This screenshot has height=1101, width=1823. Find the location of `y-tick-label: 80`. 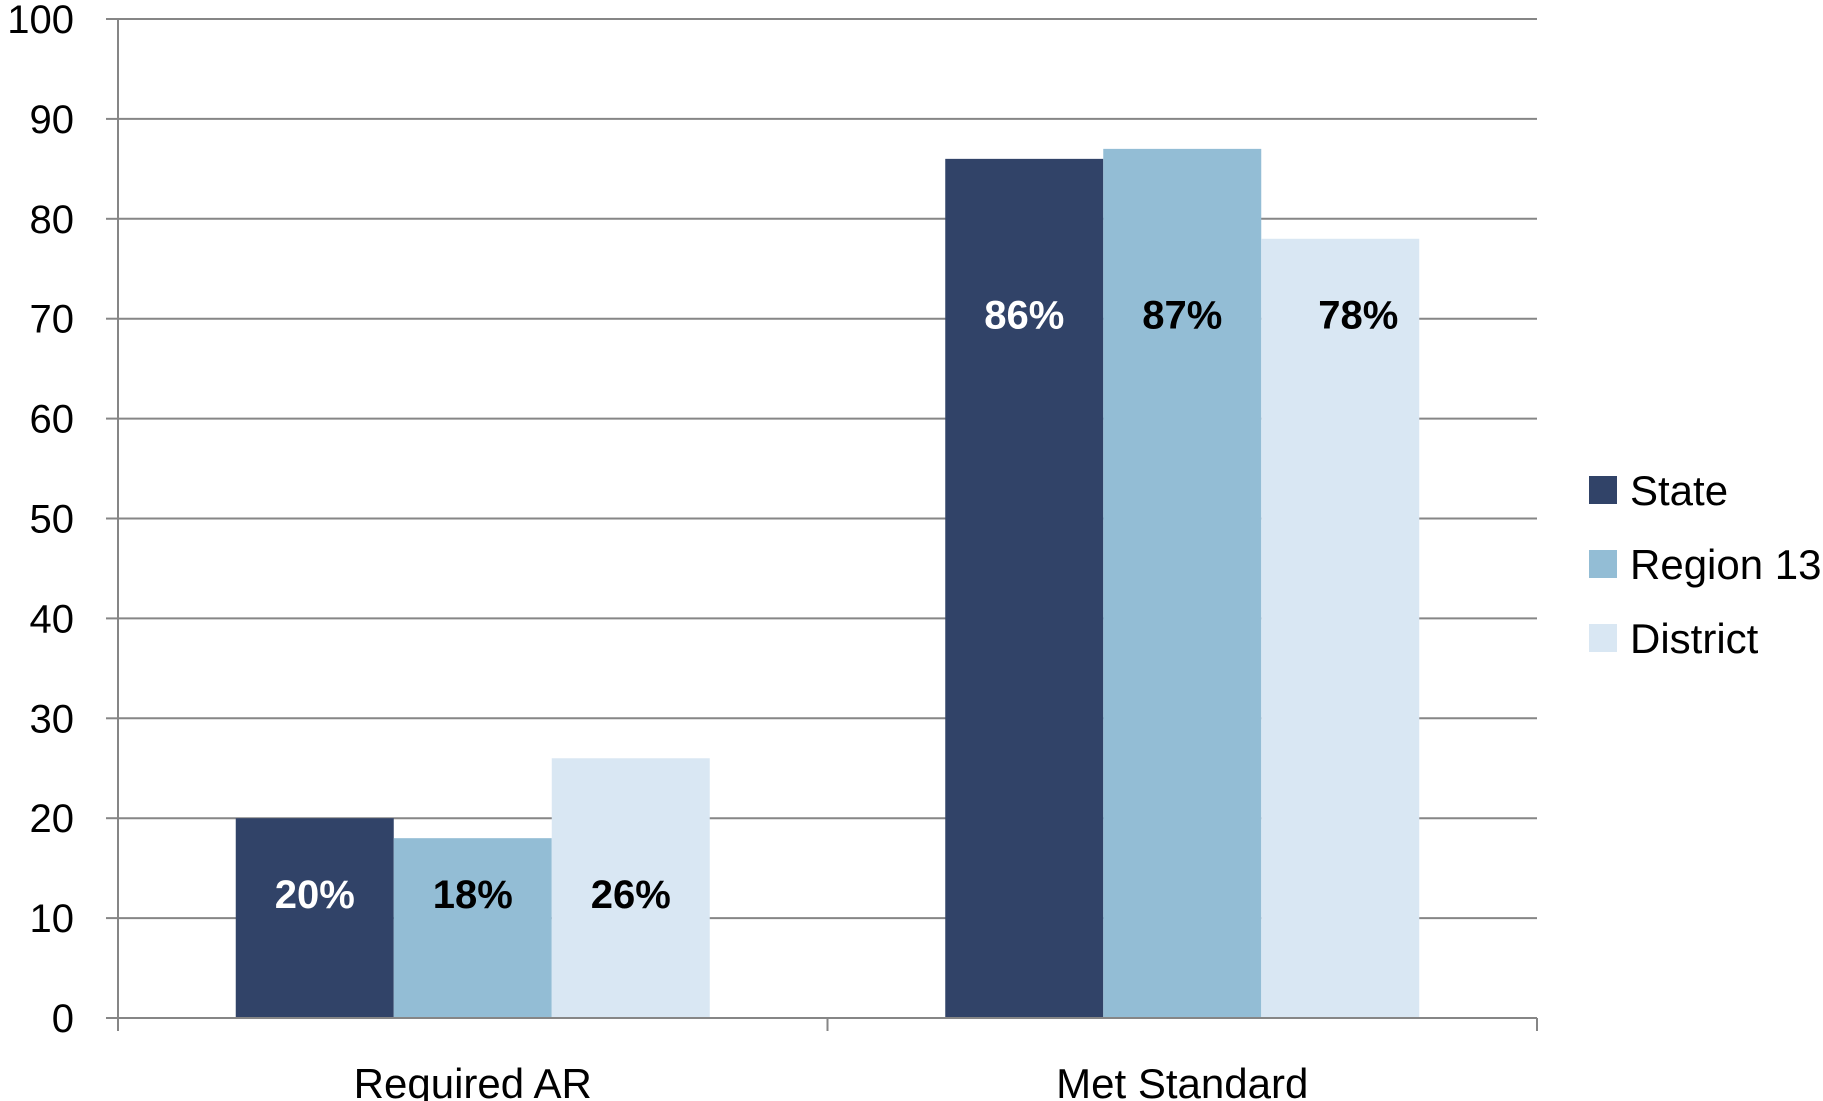

y-tick-label: 80 is located at coordinates (52, 220).